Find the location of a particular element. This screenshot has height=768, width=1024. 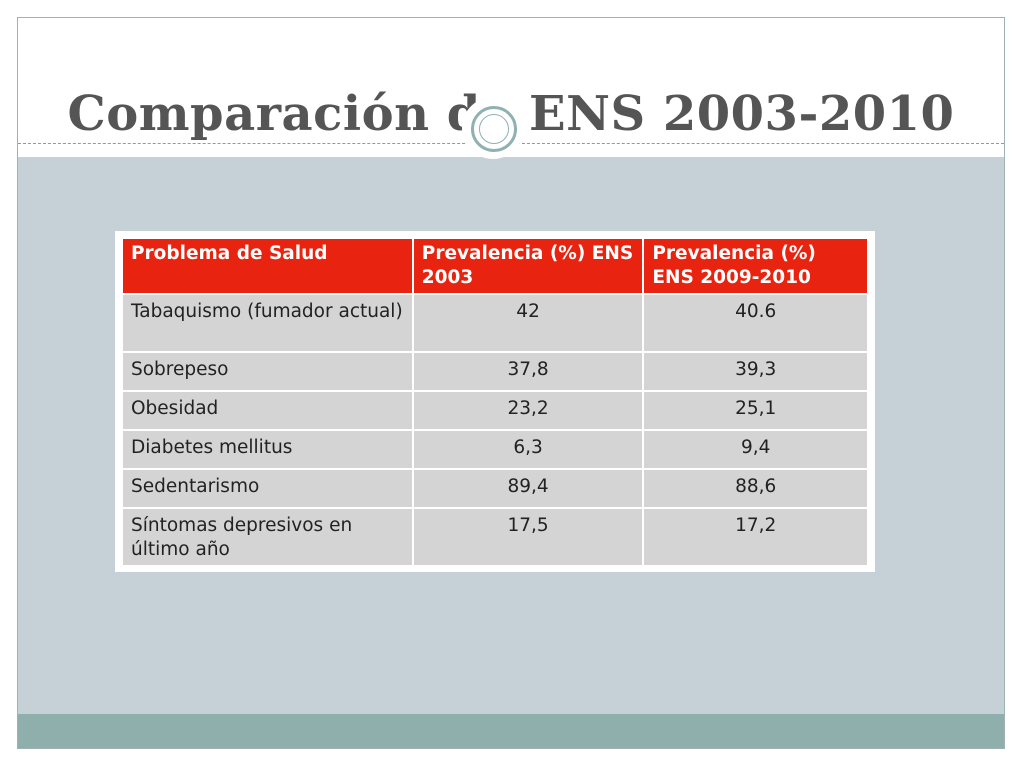

cell-ens-2003: 42 is located at coordinates (528, 323).